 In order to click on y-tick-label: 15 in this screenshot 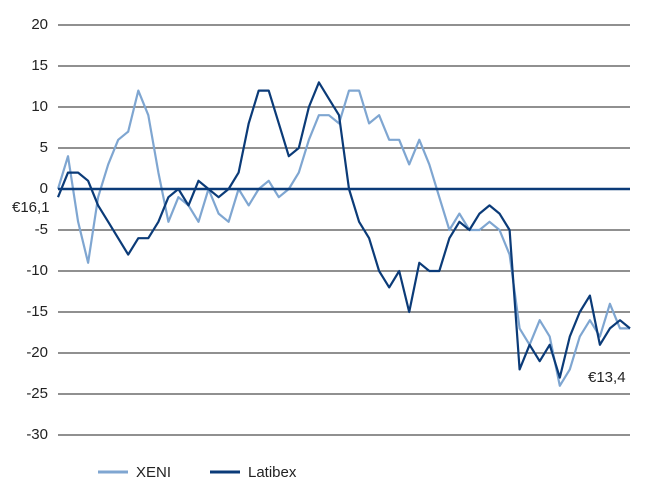, I will do `click(39, 65)`.